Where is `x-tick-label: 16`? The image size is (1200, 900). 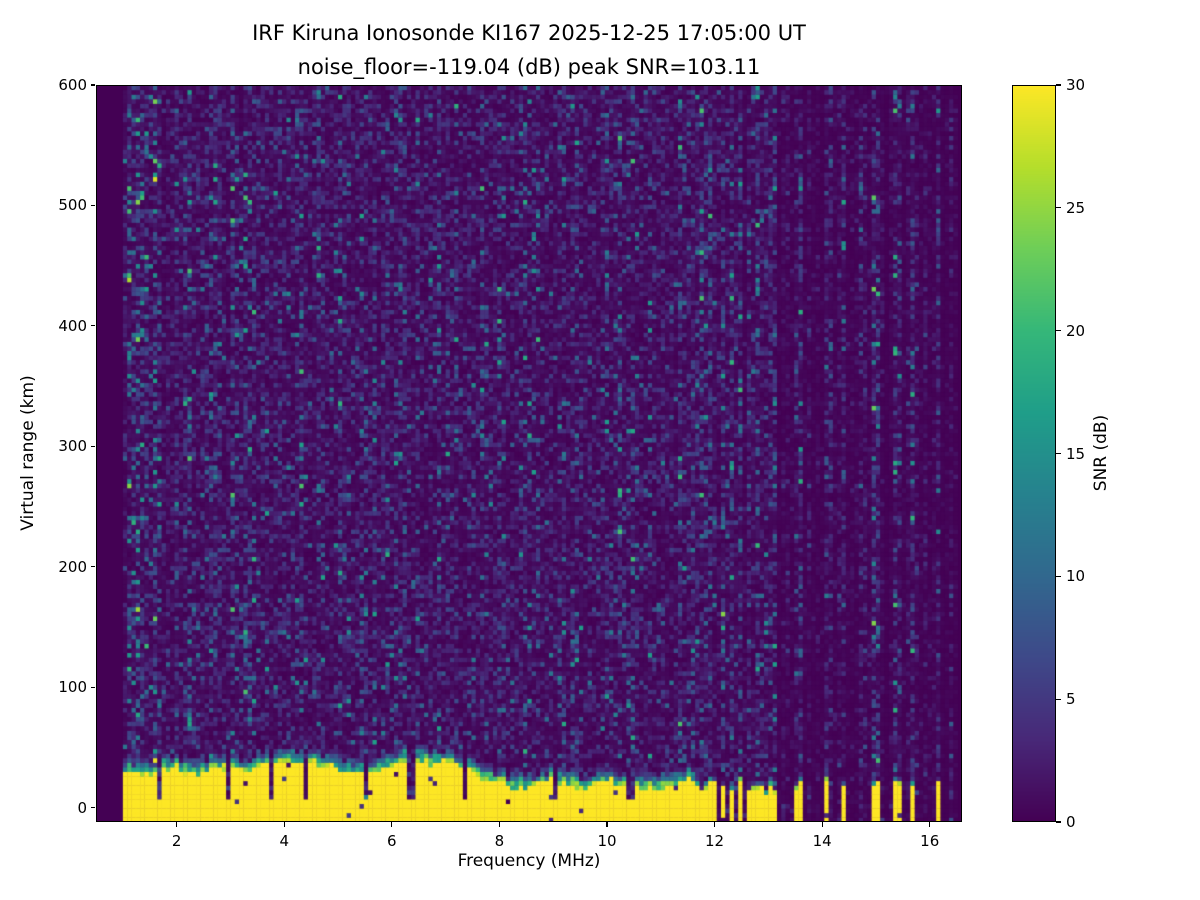 x-tick-label: 16 is located at coordinates (930, 841).